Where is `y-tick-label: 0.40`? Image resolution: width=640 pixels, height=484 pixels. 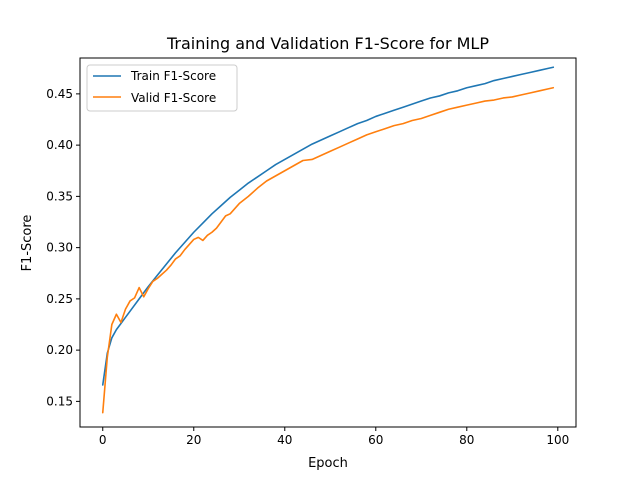 y-tick-label: 0.40 is located at coordinates (59, 145).